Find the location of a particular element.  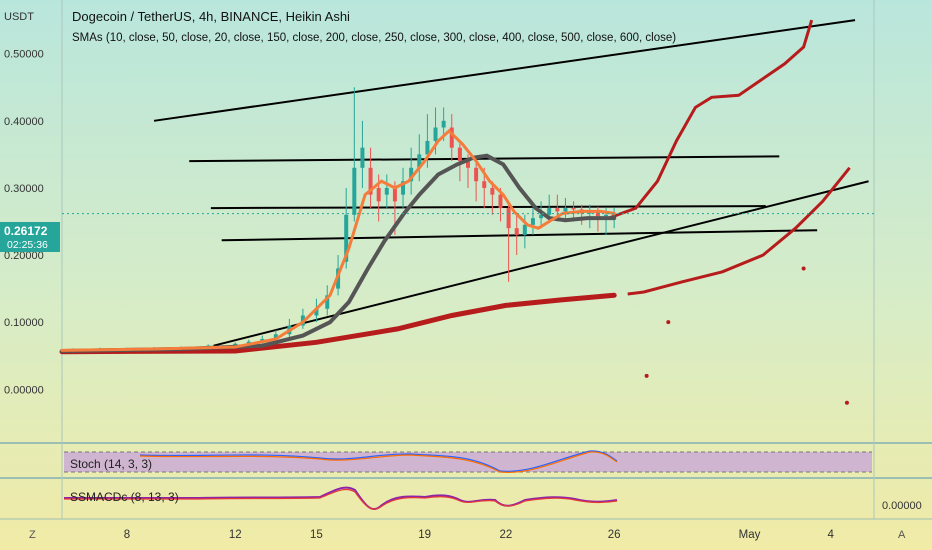

macd-line is located at coordinates (341, 498).